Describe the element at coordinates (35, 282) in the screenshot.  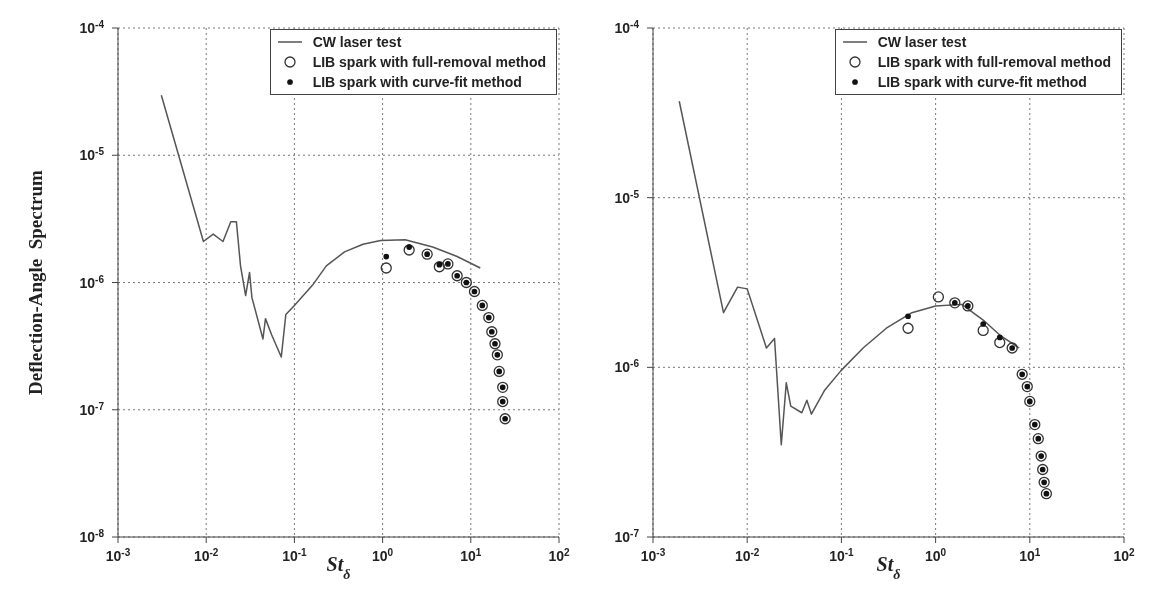
I see `y-axis-title: Deflection-Angle Spectrum` at that location.